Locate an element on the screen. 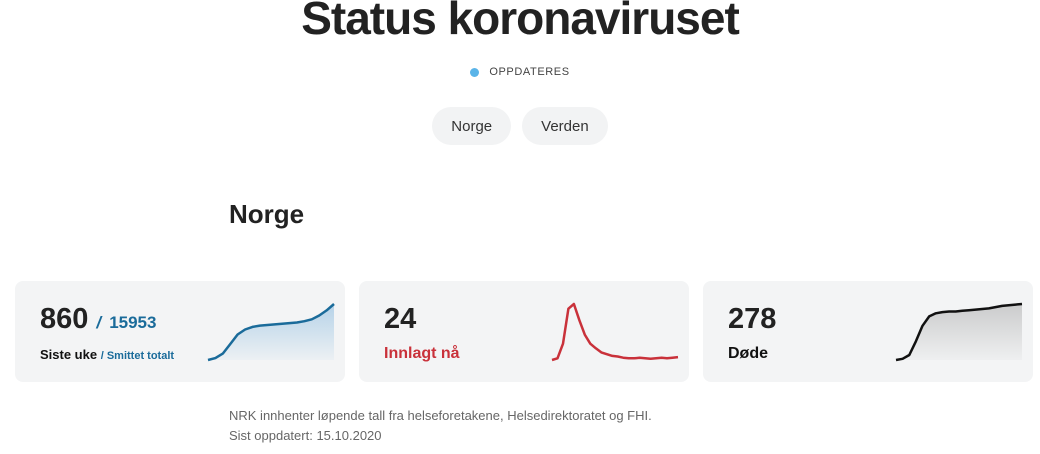 This screenshot has height=454, width=1040. tab-norge: Norge is located at coordinates (472, 126).